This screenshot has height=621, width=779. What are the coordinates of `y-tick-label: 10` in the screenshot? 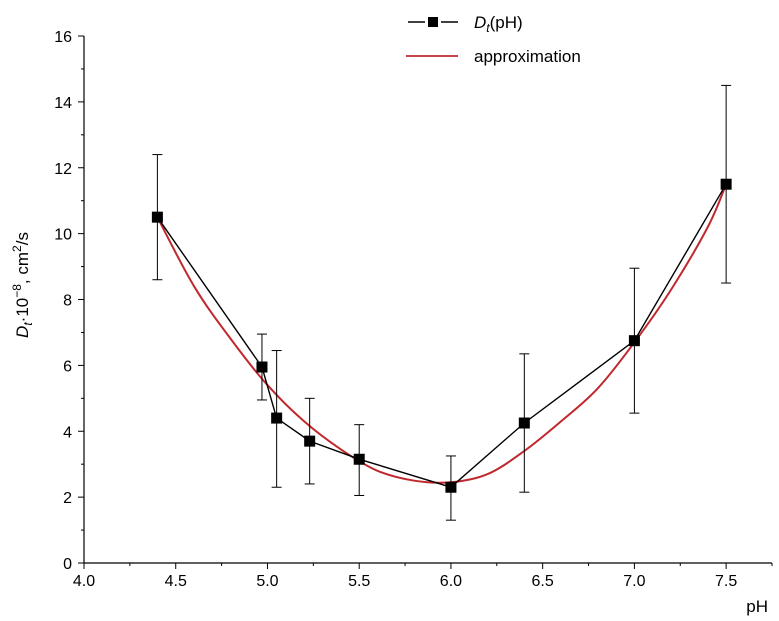 It's located at (63, 235).